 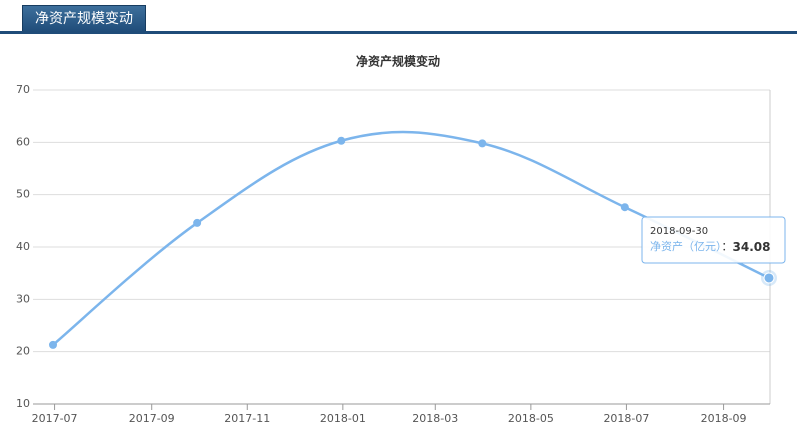 What do you see at coordinates (752, 247) in the screenshot?
I see `tooltip-value: 34.08` at bounding box center [752, 247].